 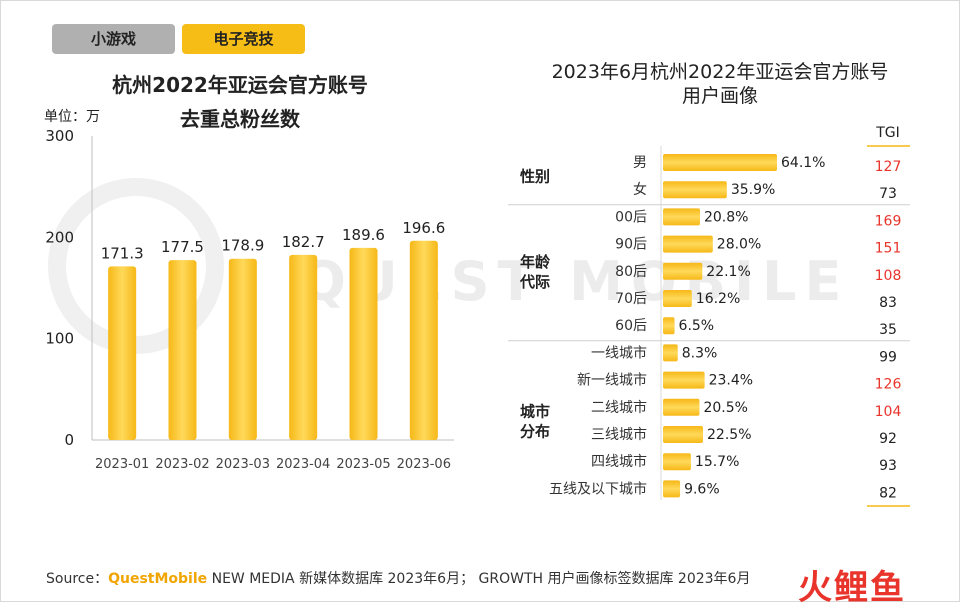 I want to click on category-label: 三线城市, so click(x=619, y=434).